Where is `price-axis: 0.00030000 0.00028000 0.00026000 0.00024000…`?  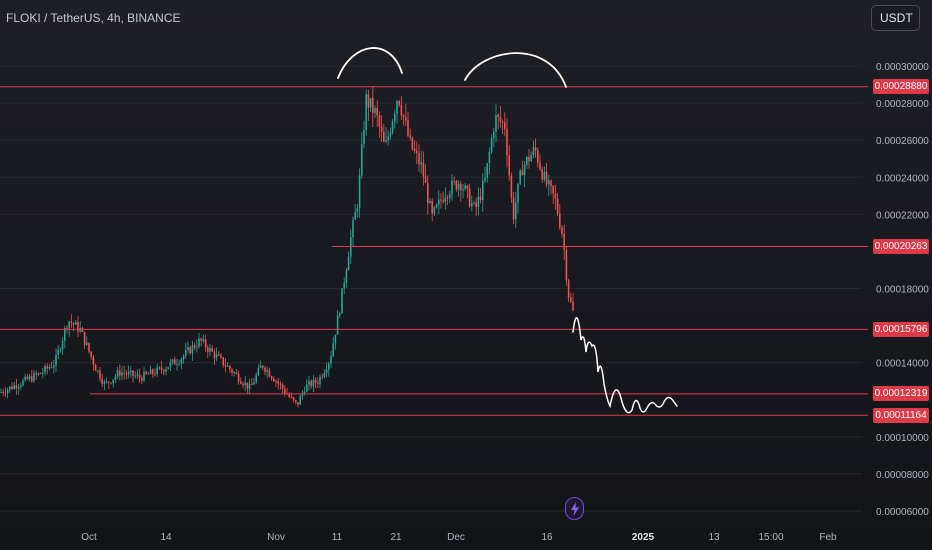 price-axis: 0.00030000 0.00028000 0.00026000 0.00024000… is located at coordinates (902, 290).